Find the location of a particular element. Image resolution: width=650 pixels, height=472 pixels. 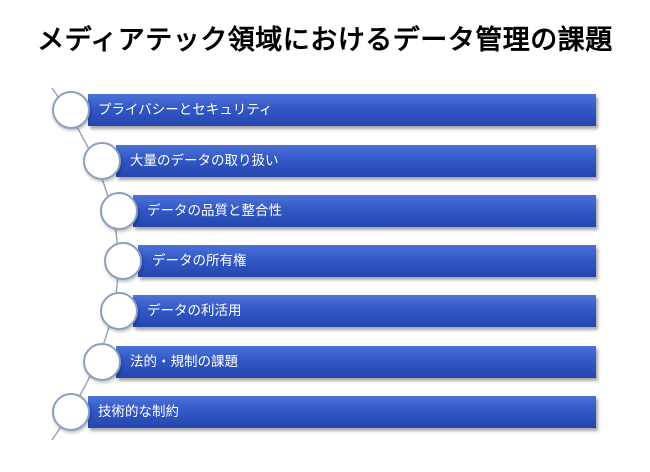

item-bar-4: データの所有権 is located at coordinates (367, 261).